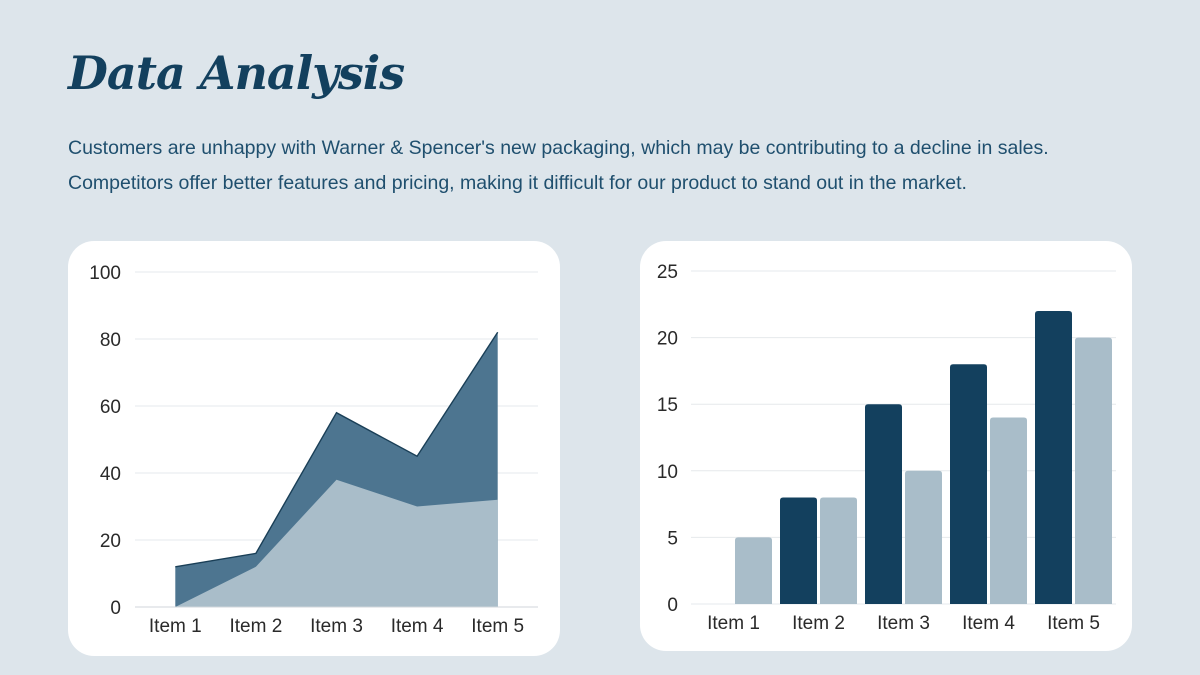 This screenshot has height=675, width=1200. What do you see at coordinates (672, 538) in the screenshot?
I see `y-tick-label: 5` at bounding box center [672, 538].